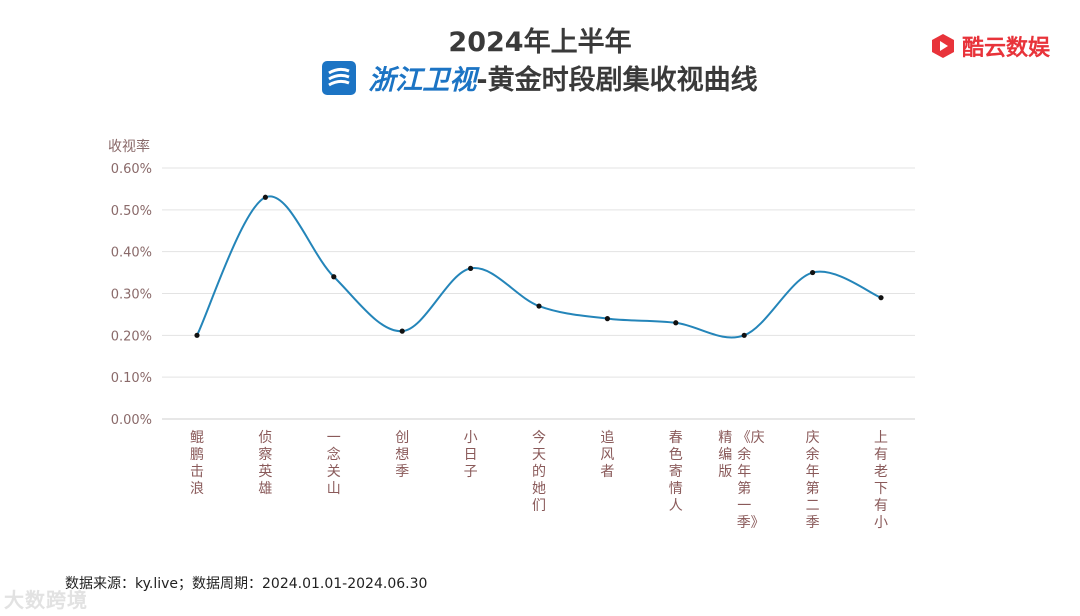 The image size is (1080, 616). I want to click on chart-title-line2: 浙江卫视-黄金时段剧集收视曲线, so click(540, 77).